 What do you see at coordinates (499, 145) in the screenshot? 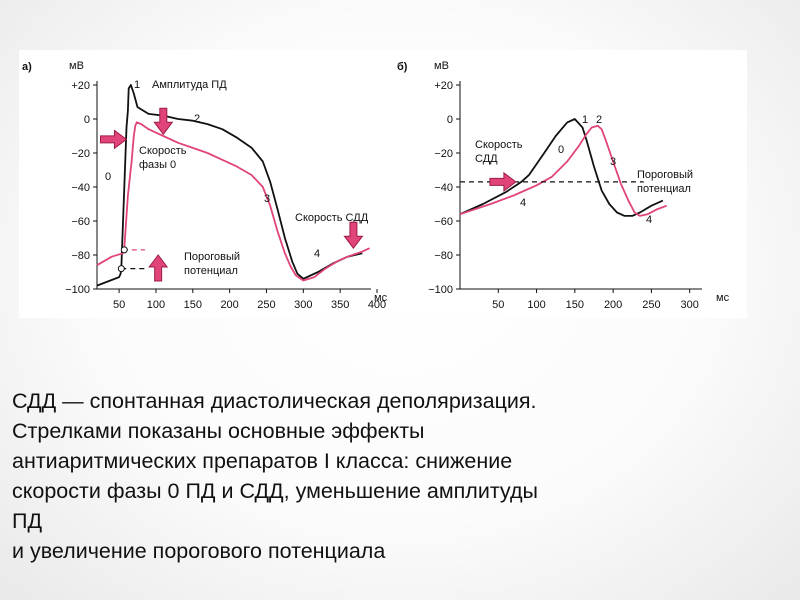
I see `sdd-label: Скорость` at bounding box center [499, 145].